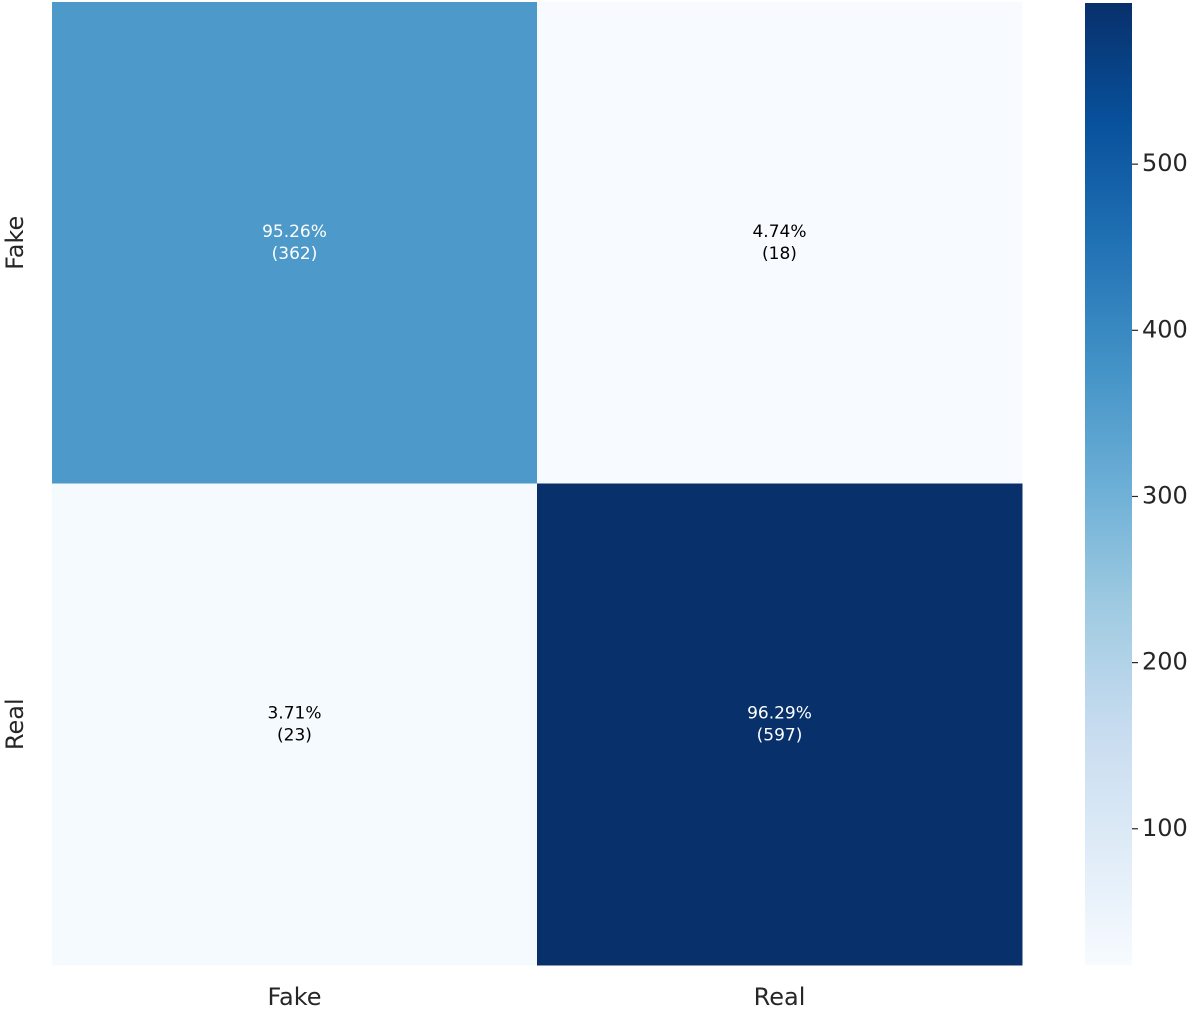 Image resolution: width=1200 pixels, height=1011 pixels. Describe the element at coordinates (1165, 163) in the screenshot. I see `colorbar-tick-label: 500` at that location.